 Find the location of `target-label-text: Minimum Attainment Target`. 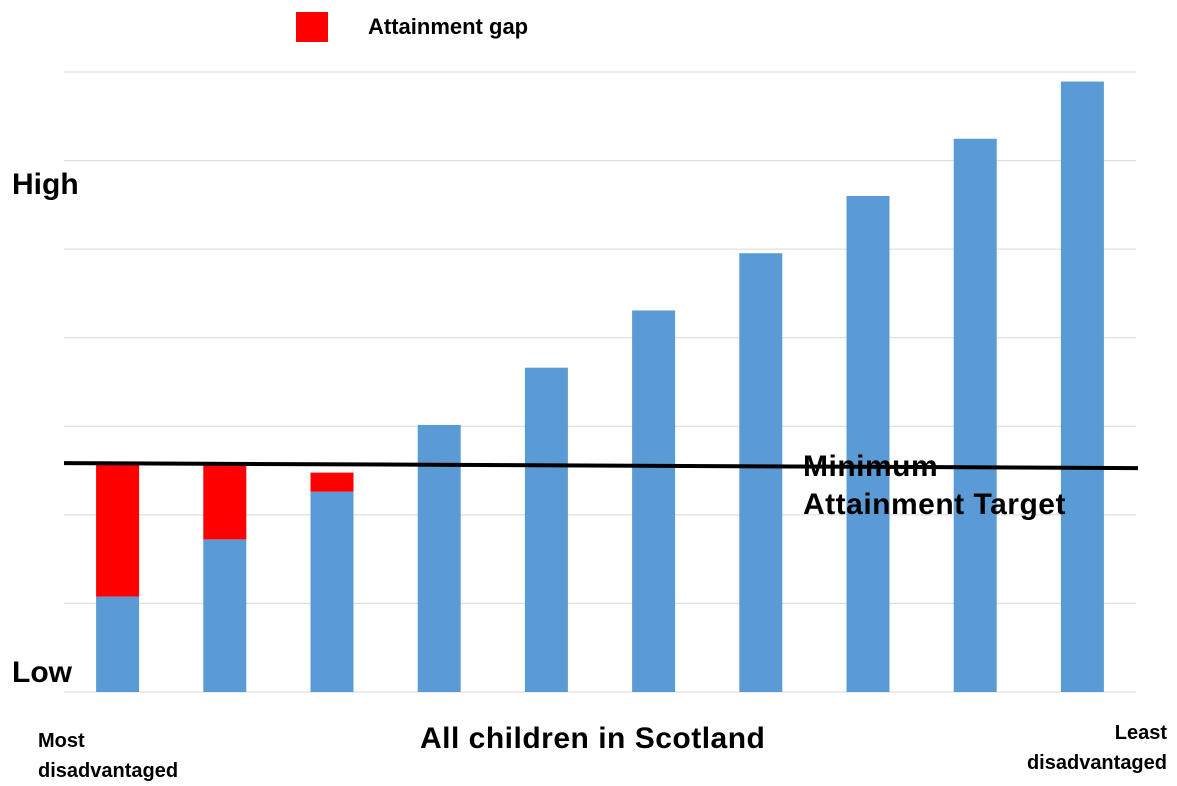

target-label-text: Minimum Attainment Target is located at coordinates (934, 485).